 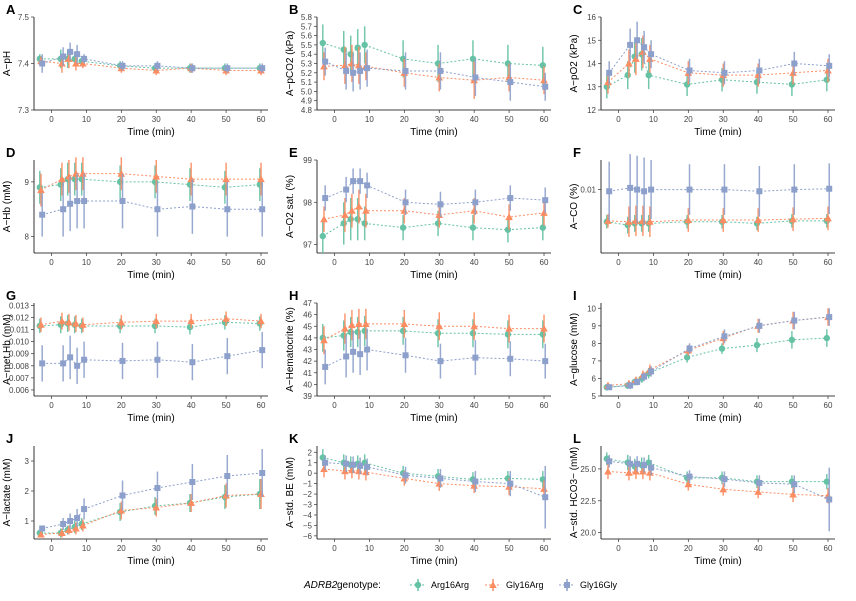 What do you see at coordinates (574, 63) in the screenshot?
I see `y-axis-title: A−pO2 (kPa)` at bounding box center [574, 63].